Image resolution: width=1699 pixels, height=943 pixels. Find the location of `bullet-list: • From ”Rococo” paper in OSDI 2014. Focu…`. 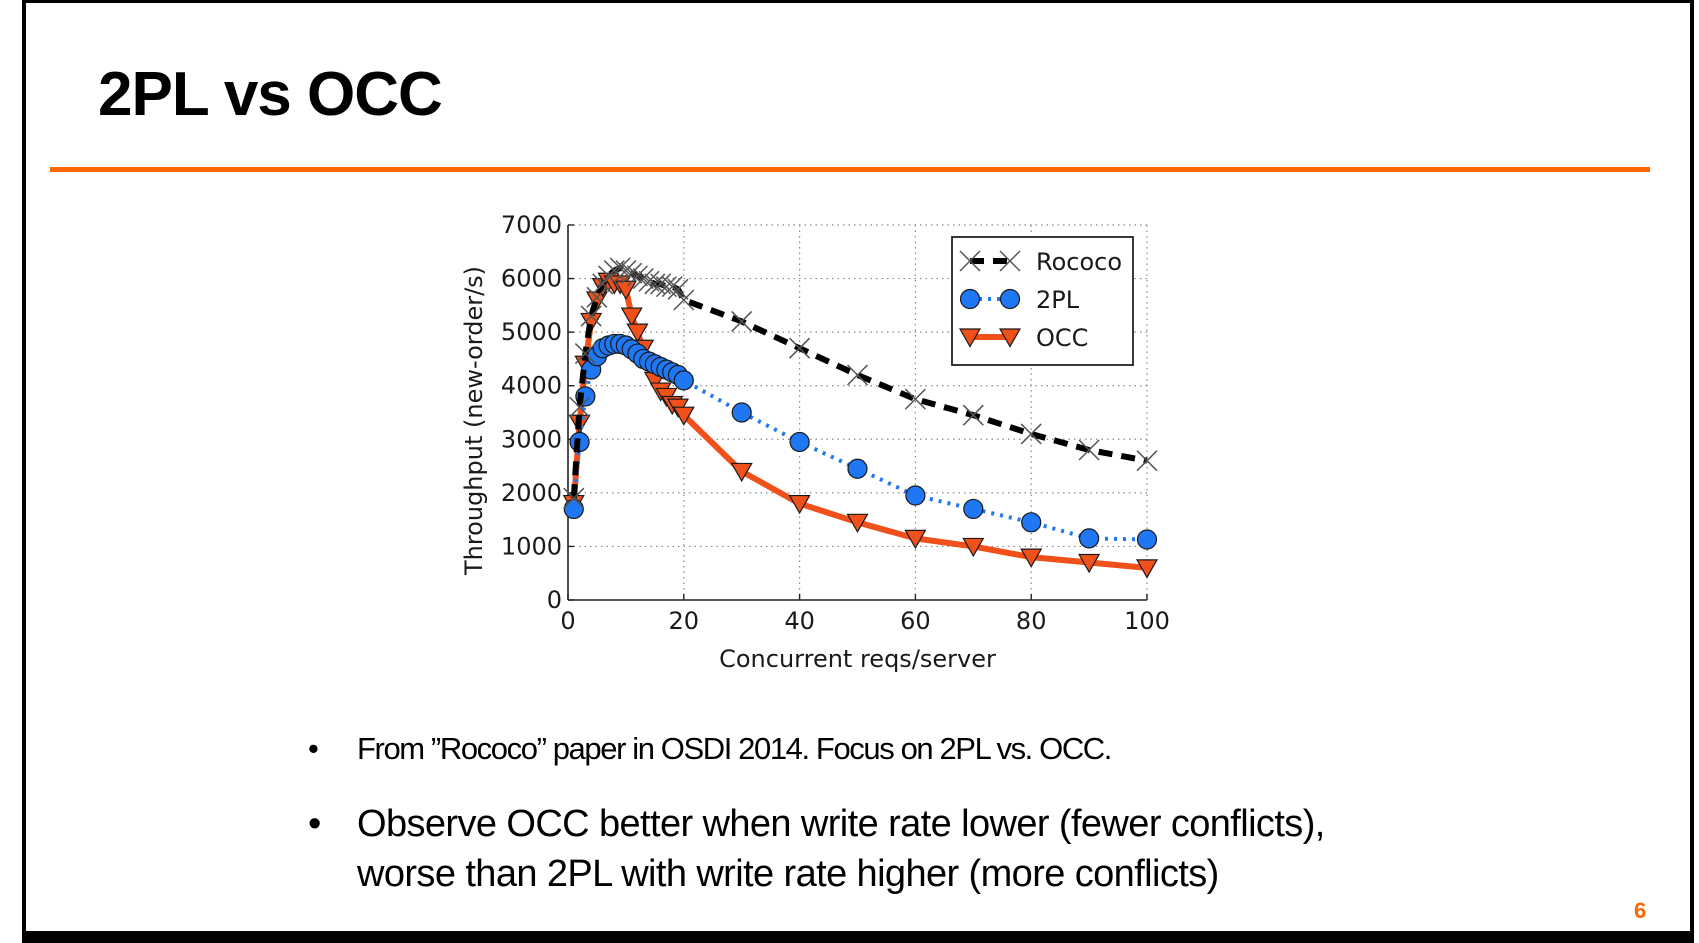

bullet-list: • From ”Rococo” paper in OSDI 2014. Focu… is located at coordinates (828, 813).